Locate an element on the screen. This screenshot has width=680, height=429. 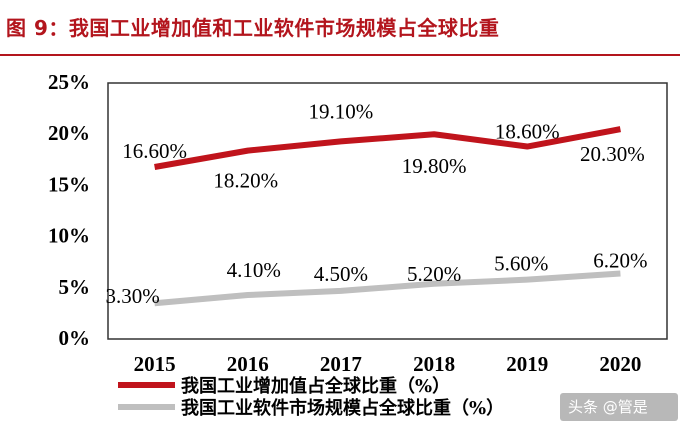
x-tick-label: 2017 is located at coordinates (341, 364).